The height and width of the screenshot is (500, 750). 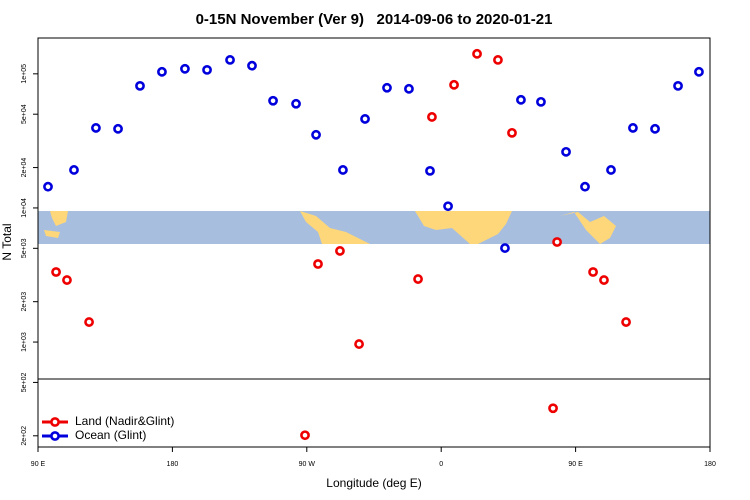 What do you see at coordinates (24, 114) in the screenshot?
I see `y-tick-label: 5e+04` at bounding box center [24, 114].